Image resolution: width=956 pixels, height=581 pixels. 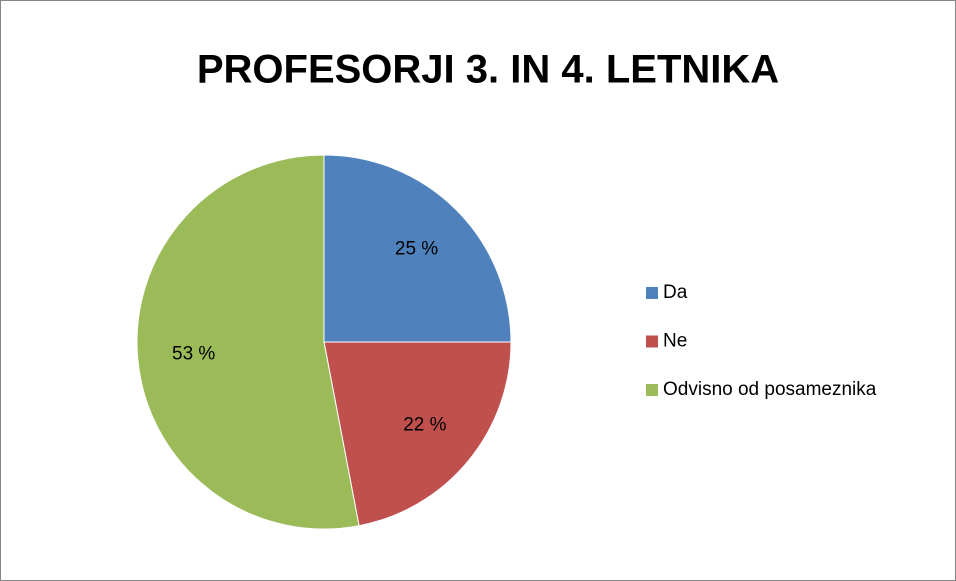 I want to click on legend-label: Odvisno od posameznika, so click(x=770, y=389).